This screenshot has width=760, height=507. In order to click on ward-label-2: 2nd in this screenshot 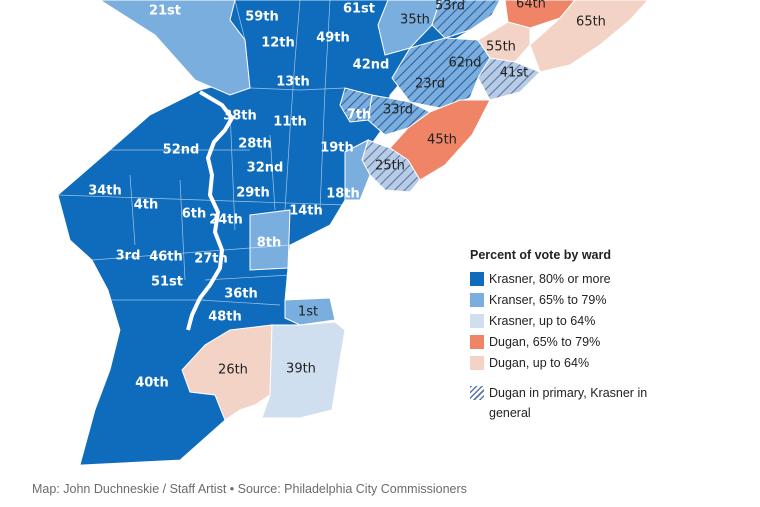, I will do `click(304, 290)`.